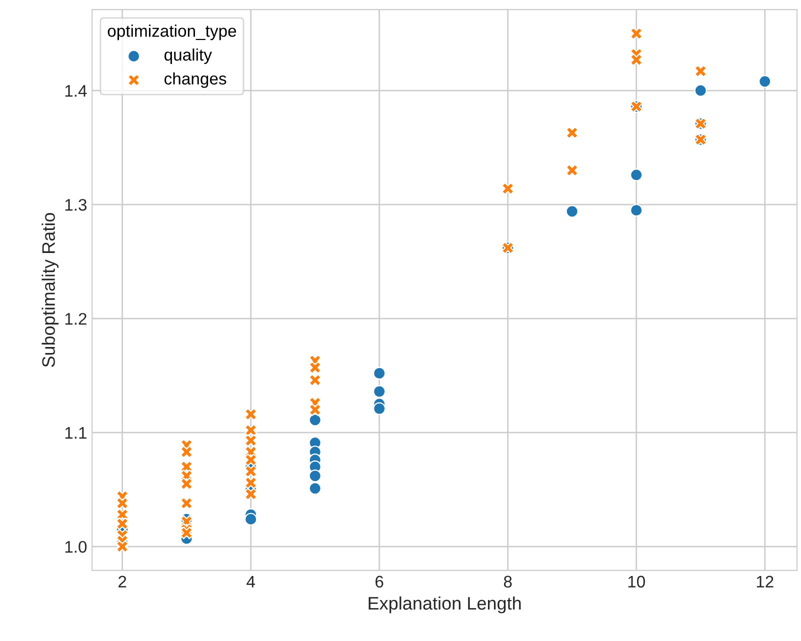 This screenshot has width=801, height=641. Describe the element at coordinates (76, 546) in the screenshot. I see `y-tick-label: 1.0` at that location.